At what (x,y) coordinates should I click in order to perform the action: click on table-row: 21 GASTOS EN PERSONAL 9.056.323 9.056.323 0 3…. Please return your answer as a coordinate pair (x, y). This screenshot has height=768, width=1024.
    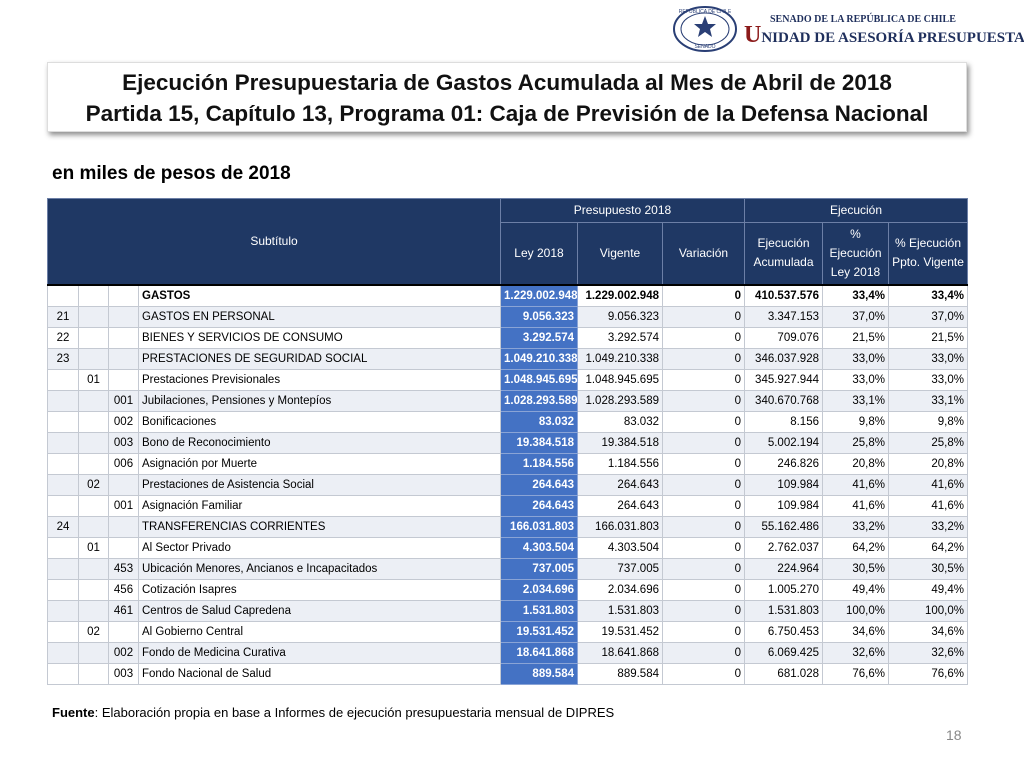
    Looking at the image, I should click on (507, 316).